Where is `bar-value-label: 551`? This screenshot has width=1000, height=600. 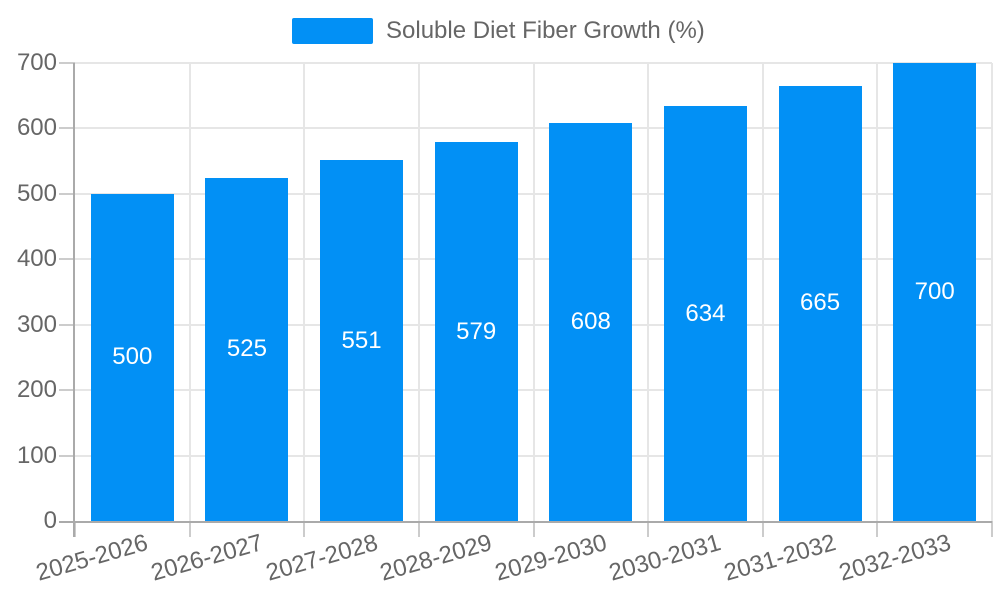
bar-value-label: 551 is located at coordinates (361, 340).